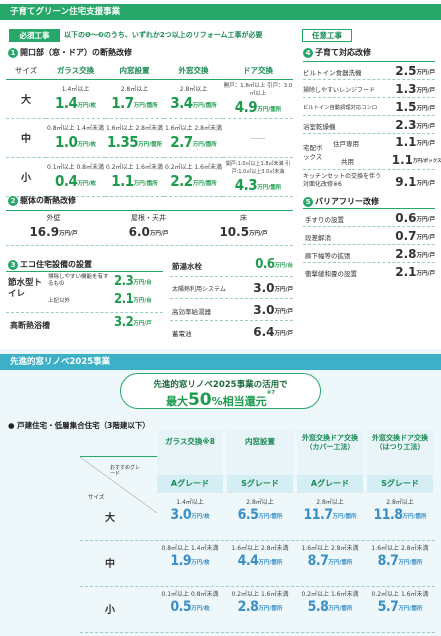 This screenshot has width=441, height=636. Describe the element at coordinates (124, 299) in the screenshot. I see `value-number: 2.1` at that location.